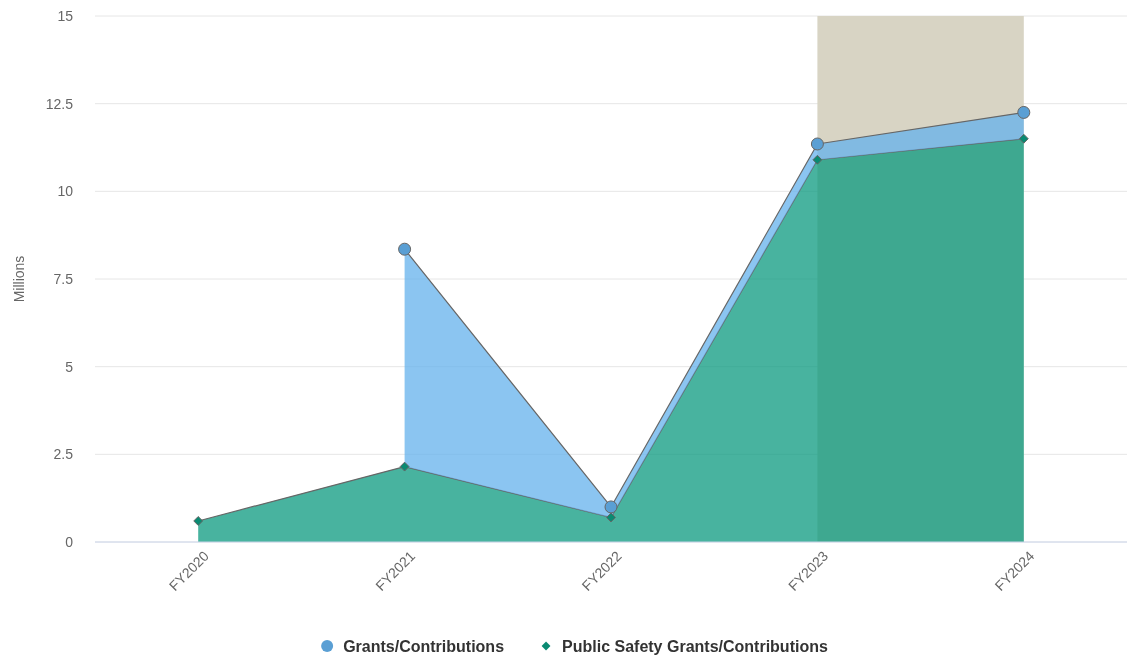 The width and height of the screenshot is (1127, 658). Describe the element at coordinates (424, 646) in the screenshot. I see `legend-label: Grants/Contributions` at that location.